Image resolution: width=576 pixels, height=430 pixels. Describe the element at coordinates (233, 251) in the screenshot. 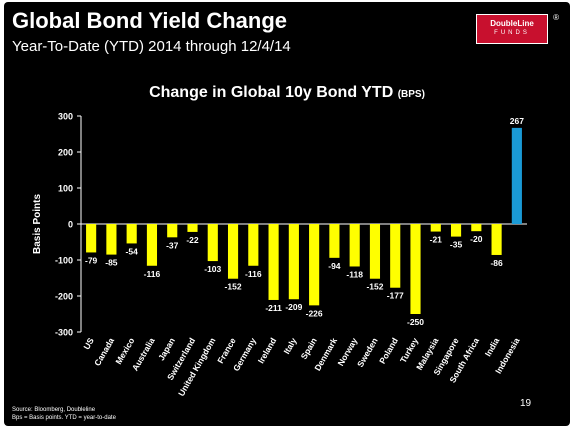

I see `bar-france` at that location.